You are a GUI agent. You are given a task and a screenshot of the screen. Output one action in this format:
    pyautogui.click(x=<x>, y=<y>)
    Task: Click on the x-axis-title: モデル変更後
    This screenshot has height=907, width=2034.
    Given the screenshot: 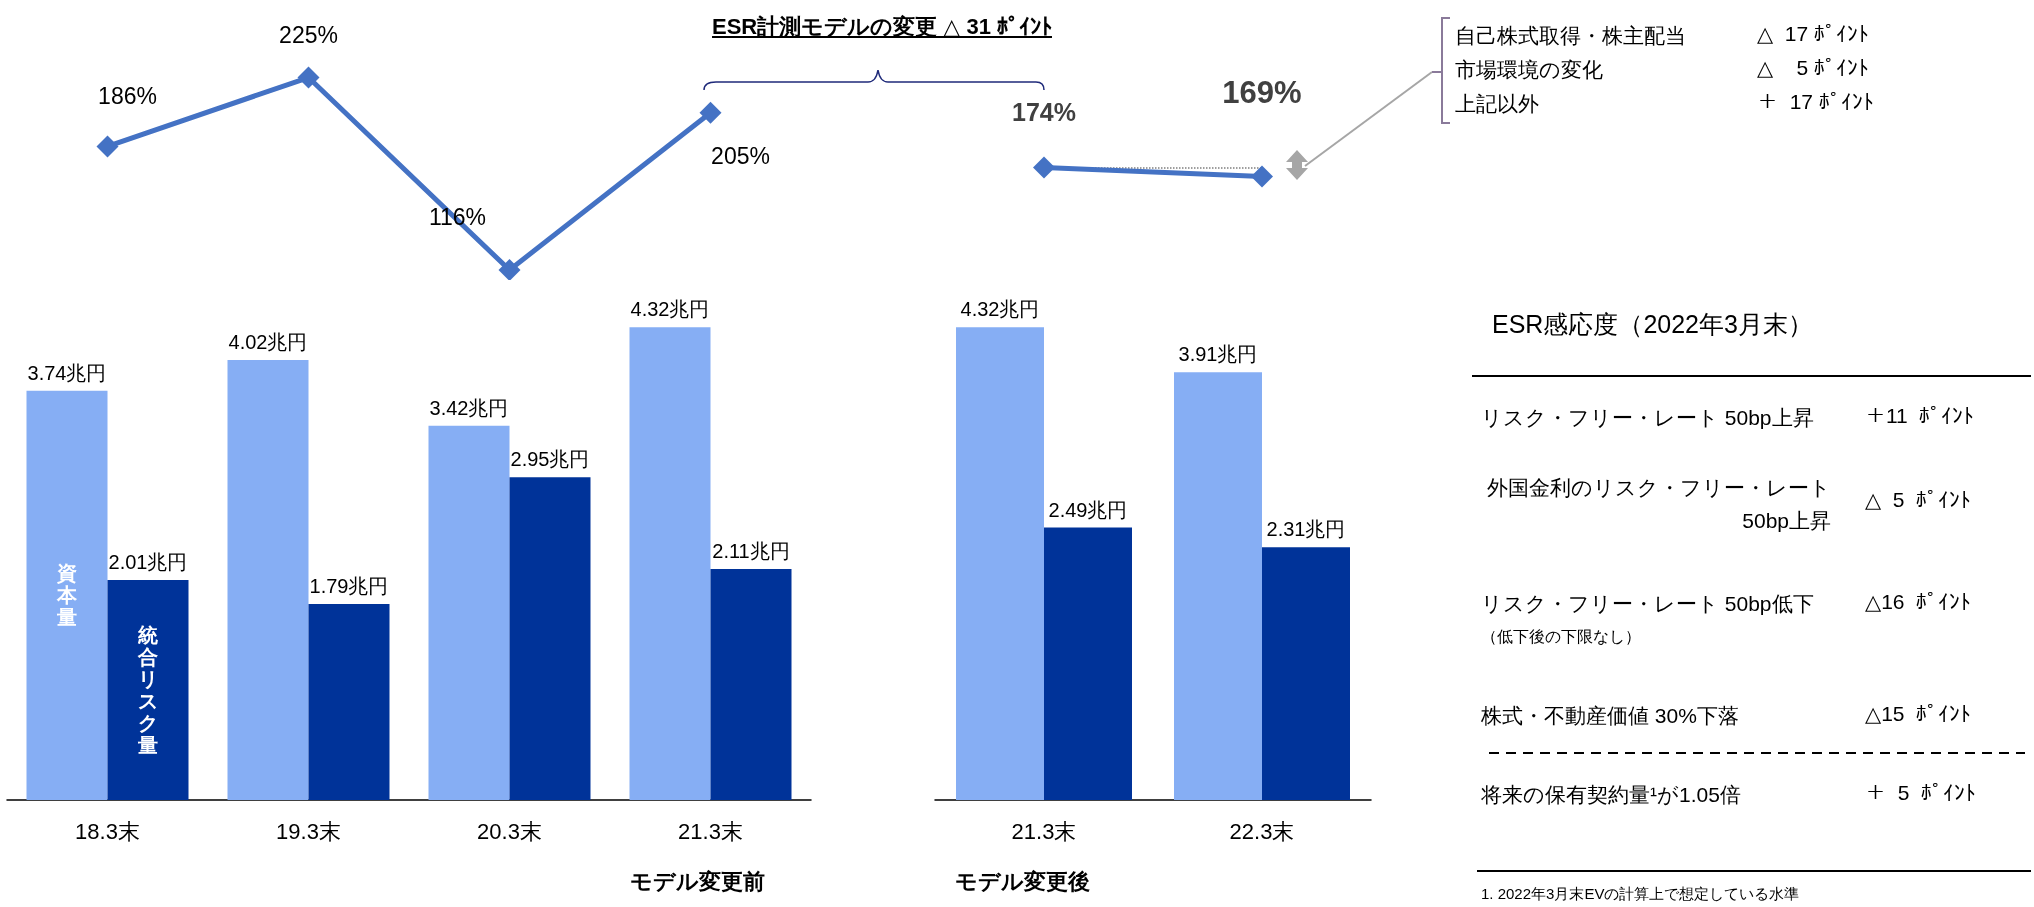 What is the action you would take?
    pyautogui.click(x=1022, y=881)
    